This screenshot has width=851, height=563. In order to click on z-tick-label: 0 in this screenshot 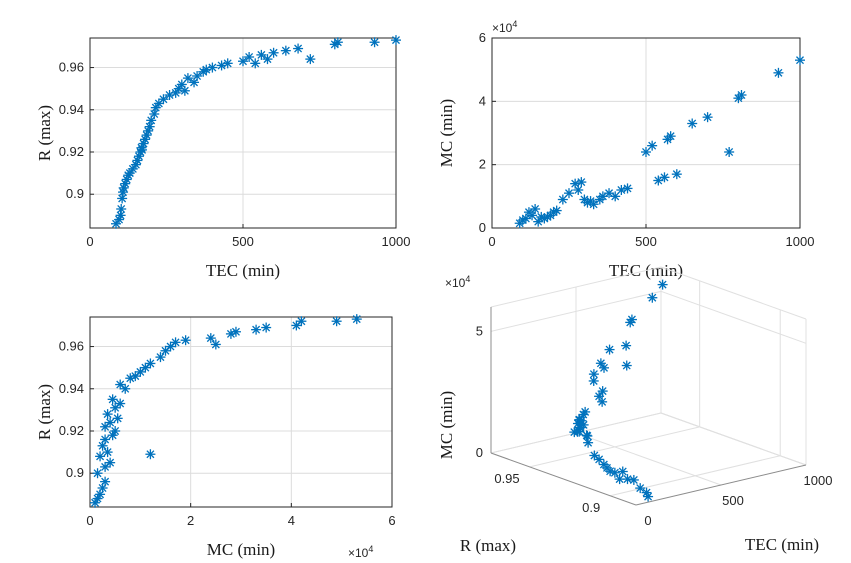, I will do `click(479, 452)`.